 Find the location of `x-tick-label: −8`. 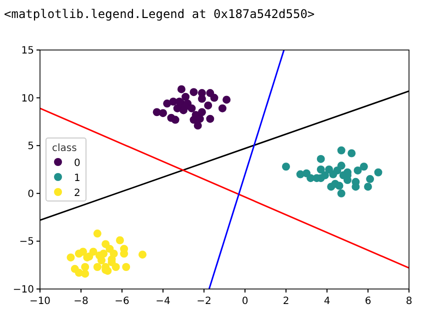

x-tick-label: −8 is located at coordinates (81, 301).